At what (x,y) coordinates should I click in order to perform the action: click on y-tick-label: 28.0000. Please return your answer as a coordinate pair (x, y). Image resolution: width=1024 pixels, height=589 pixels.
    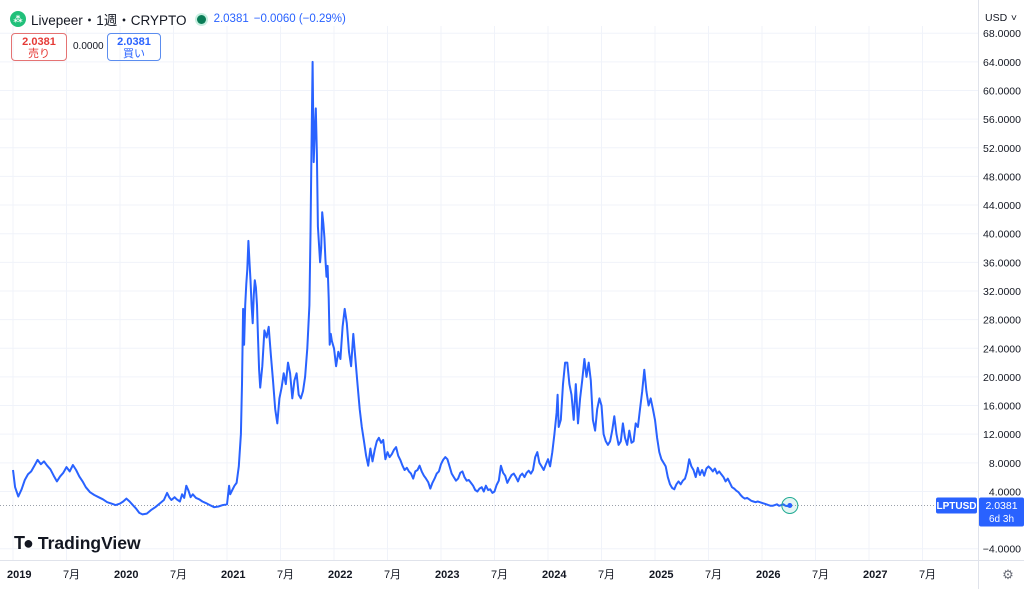
    Looking at the image, I should click on (1002, 321).